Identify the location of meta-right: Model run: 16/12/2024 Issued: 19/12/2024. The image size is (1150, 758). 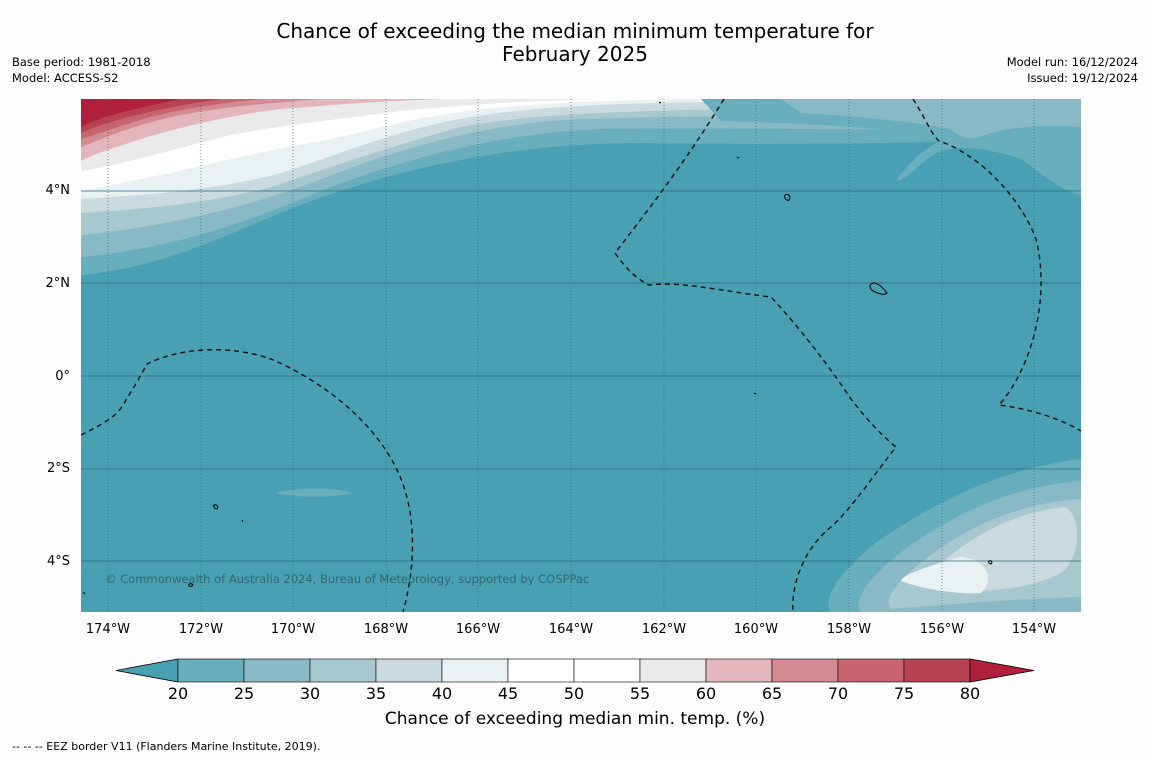
(1072, 70).